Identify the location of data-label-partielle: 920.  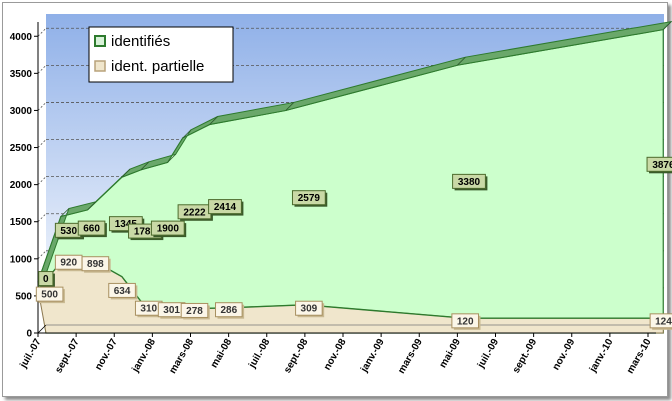
(69, 263).